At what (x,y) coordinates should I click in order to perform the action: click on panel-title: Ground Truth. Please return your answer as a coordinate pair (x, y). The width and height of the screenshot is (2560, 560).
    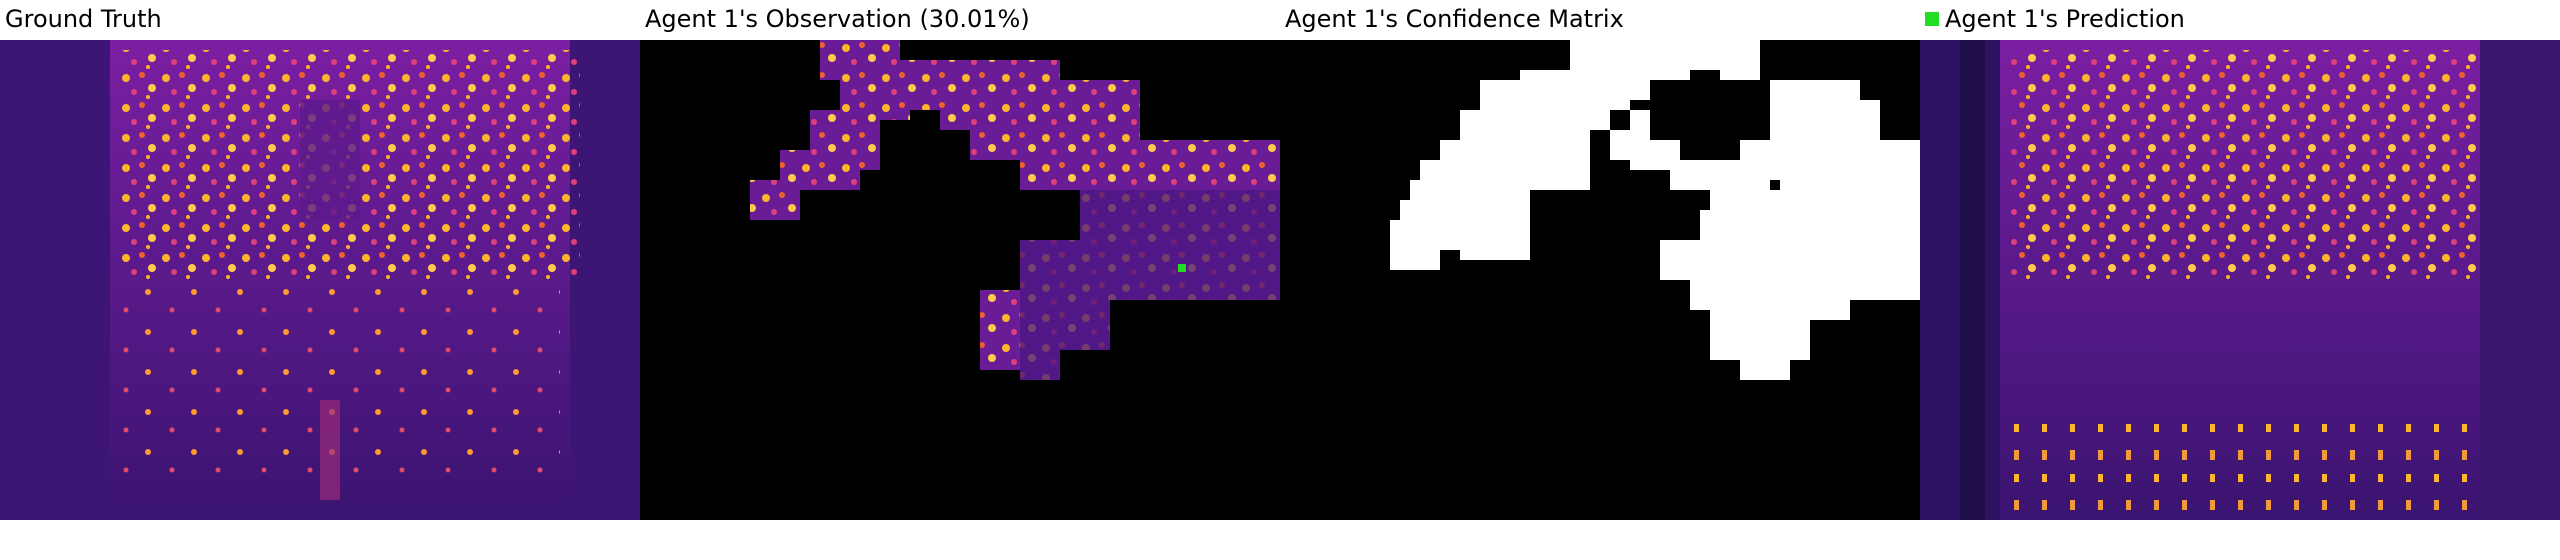
    Looking at the image, I should click on (83, 19).